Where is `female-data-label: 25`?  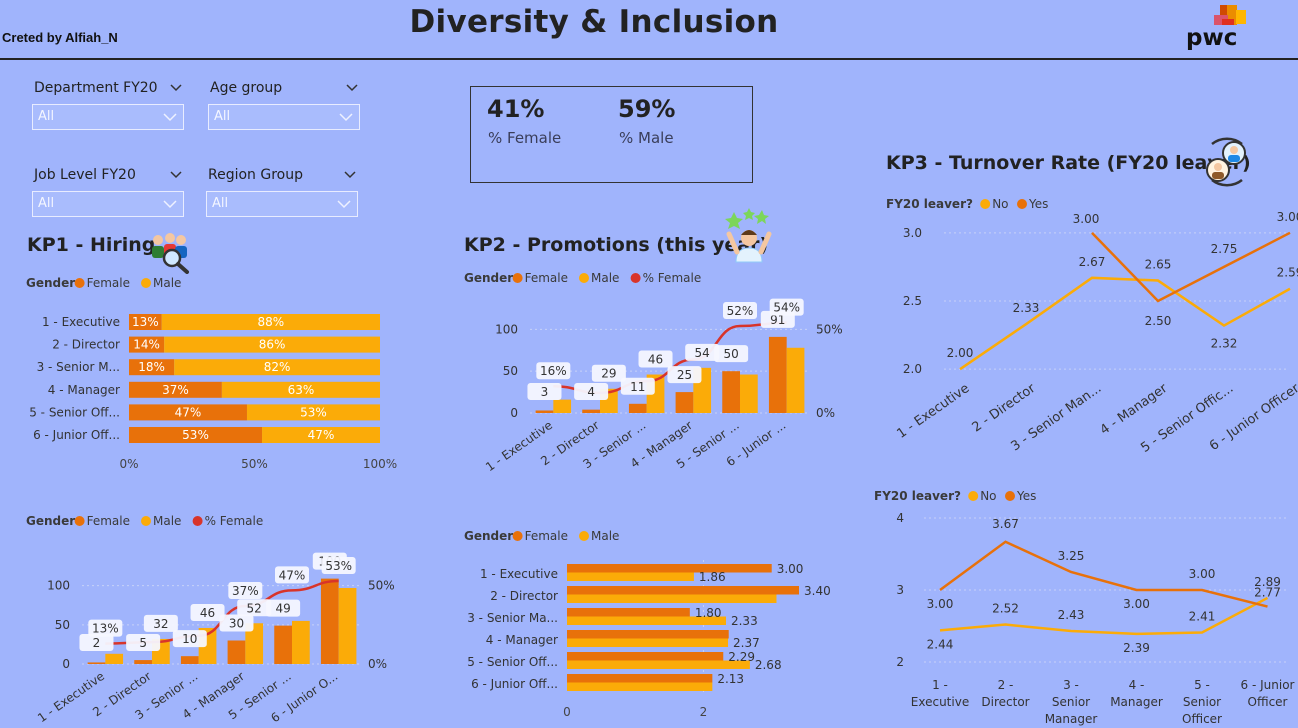 female-data-label: 25 is located at coordinates (684, 375).